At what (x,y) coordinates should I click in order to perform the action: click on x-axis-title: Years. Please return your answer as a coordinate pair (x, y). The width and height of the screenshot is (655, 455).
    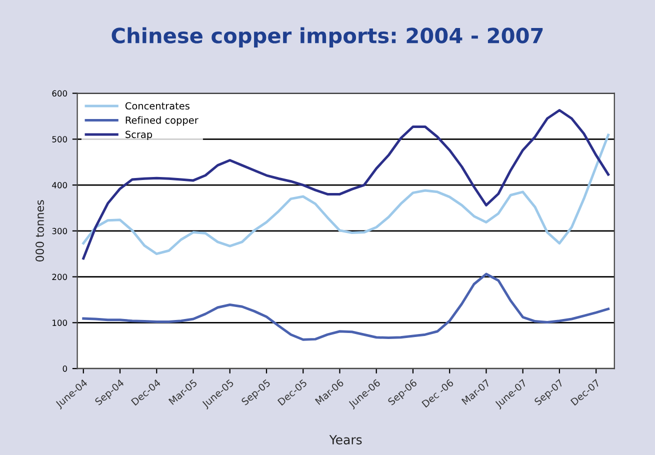
    Looking at the image, I should click on (345, 439).